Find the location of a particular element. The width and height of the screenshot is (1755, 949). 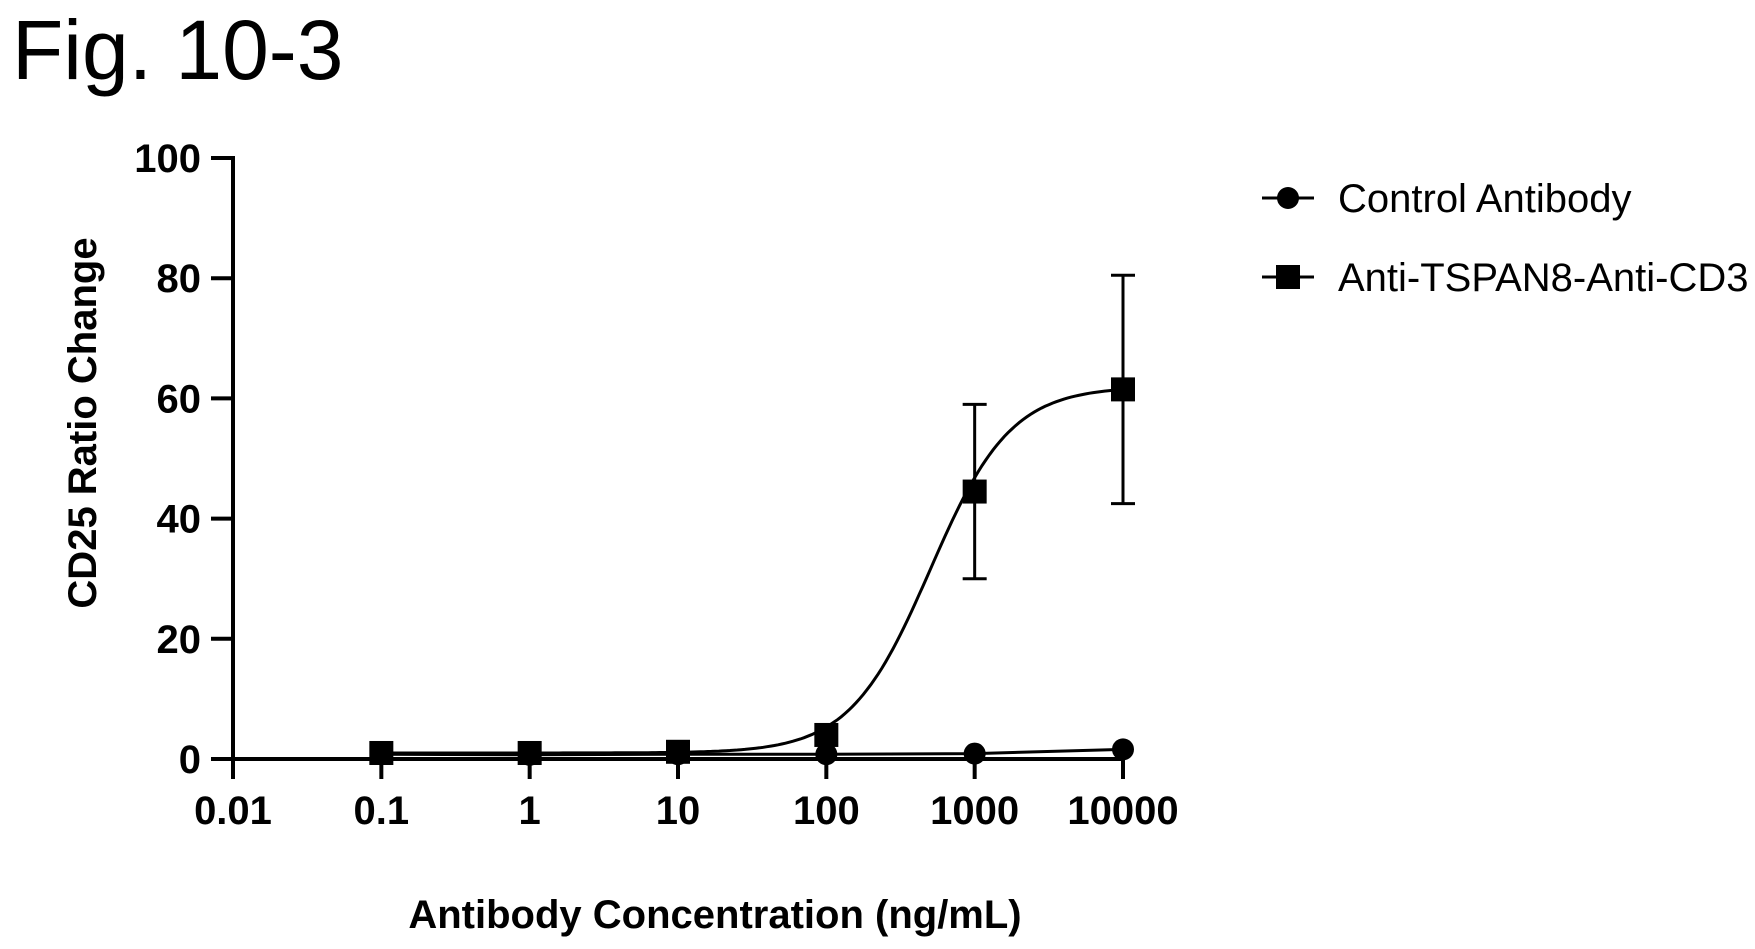

x-tick-label: 10 is located at coordinates (678, 811).